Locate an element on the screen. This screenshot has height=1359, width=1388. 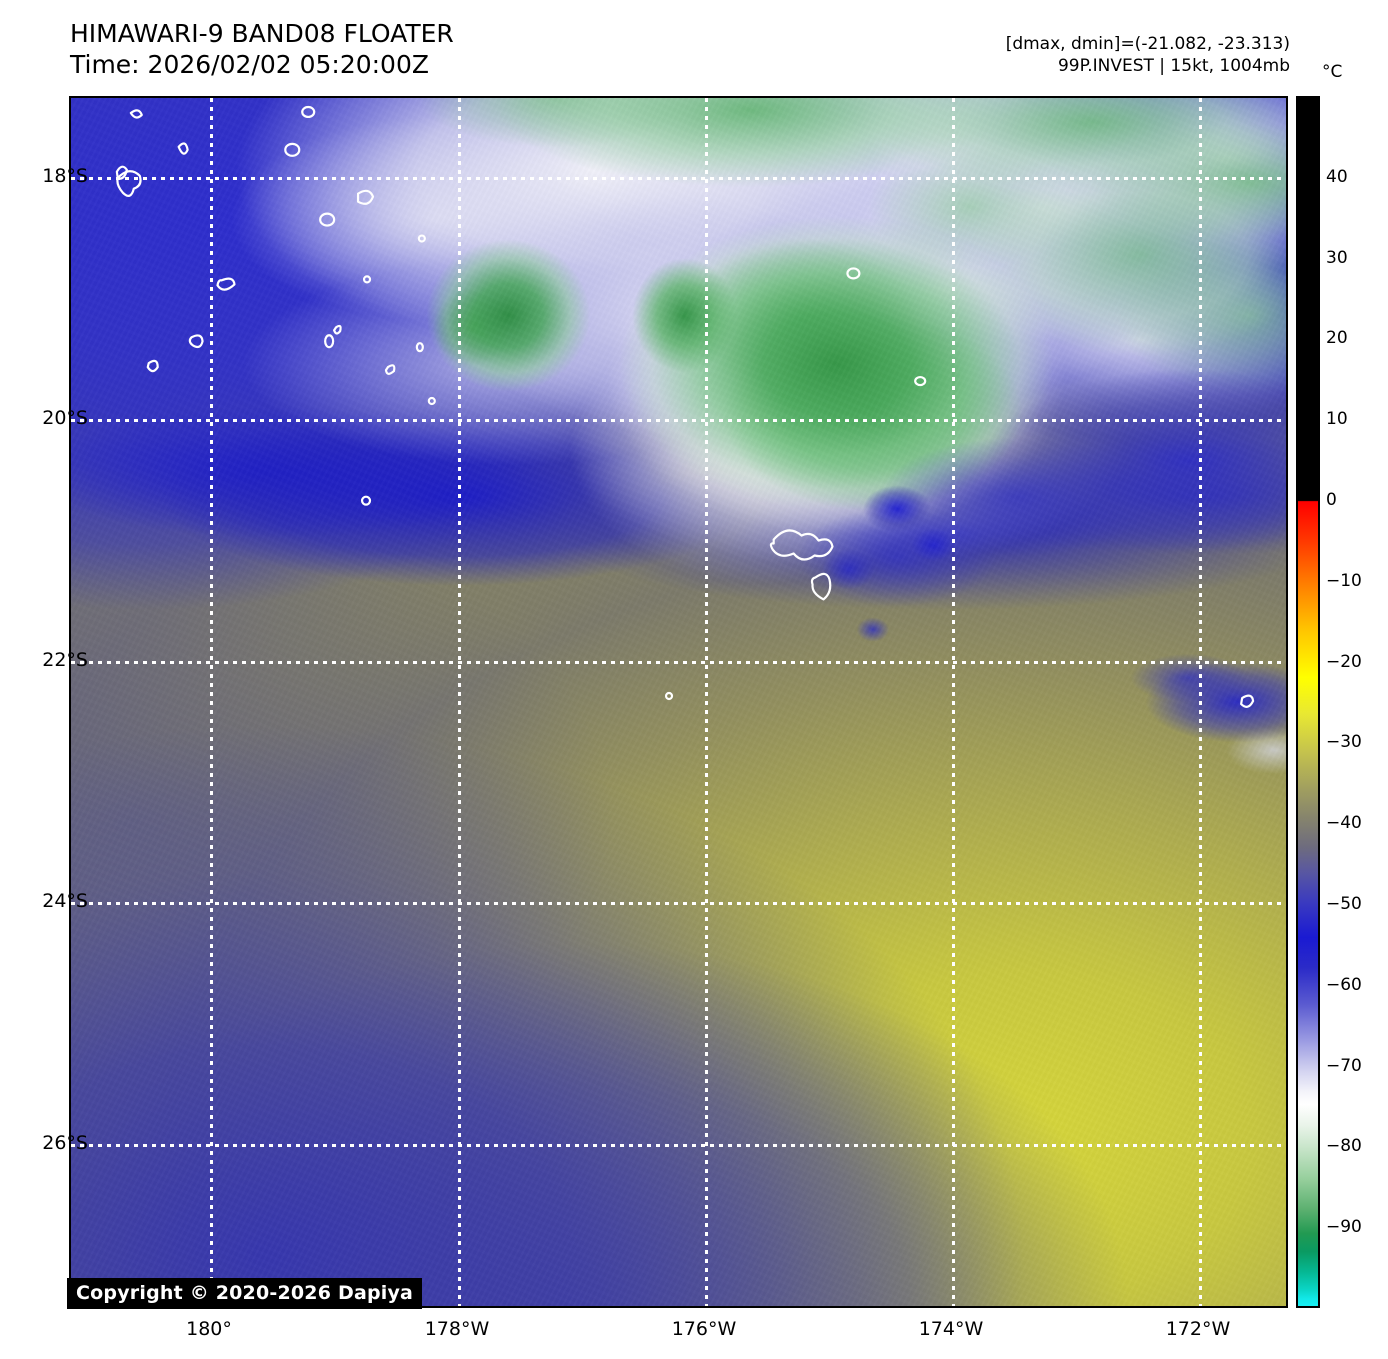
cbar-tick-30: 30 is located at coordinates (1337, 257).